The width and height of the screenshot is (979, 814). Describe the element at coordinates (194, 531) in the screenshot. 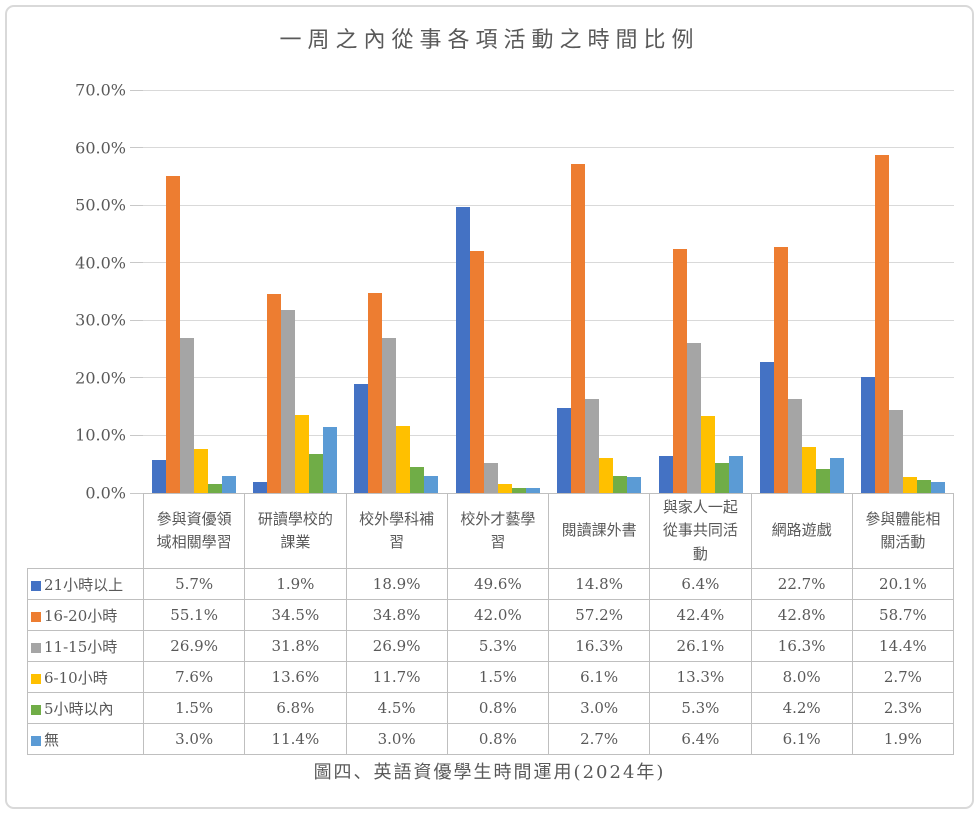

I see `category-header-cell: 參與資優領域相關學習` at that location.